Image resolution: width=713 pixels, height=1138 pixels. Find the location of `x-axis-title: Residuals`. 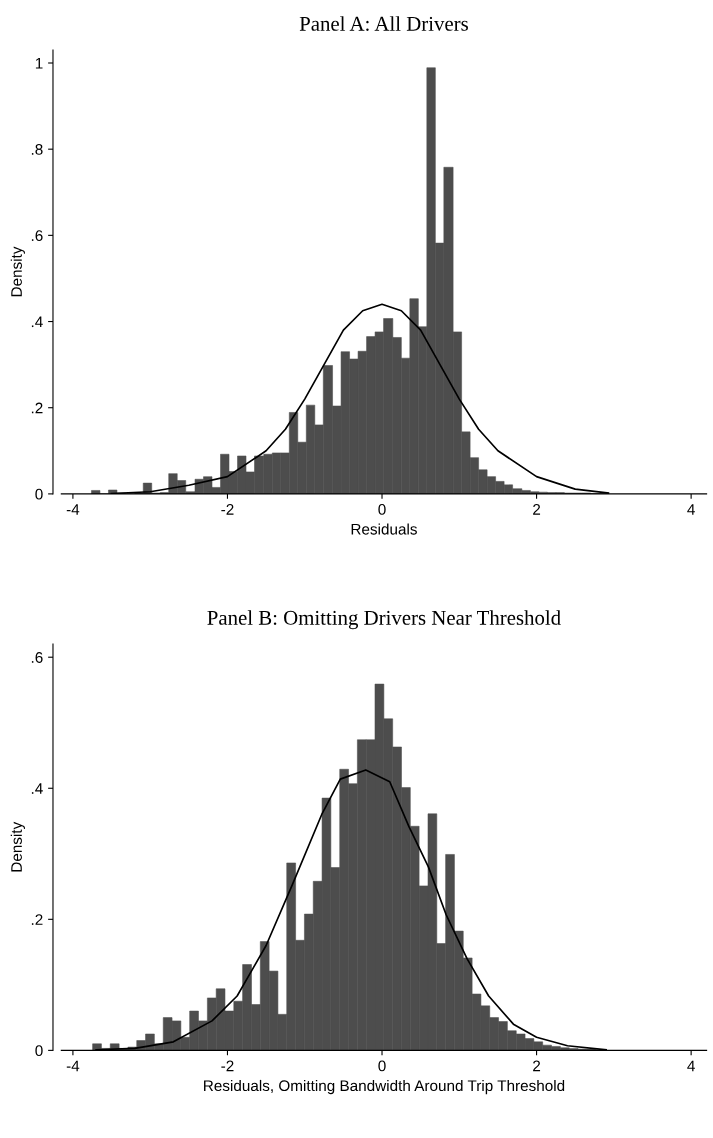

x-axis-title: Residuals is located at coordinates (384, 529).